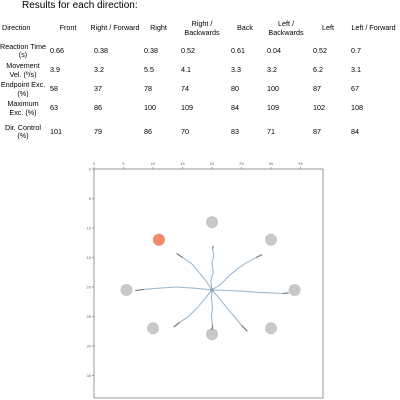 The width and height of the screenshot is (400, 400). What do you see at coordinates (90, 168) in the screenshot?
I see `y-tick-label: 0` at bounding box center [90, 168].